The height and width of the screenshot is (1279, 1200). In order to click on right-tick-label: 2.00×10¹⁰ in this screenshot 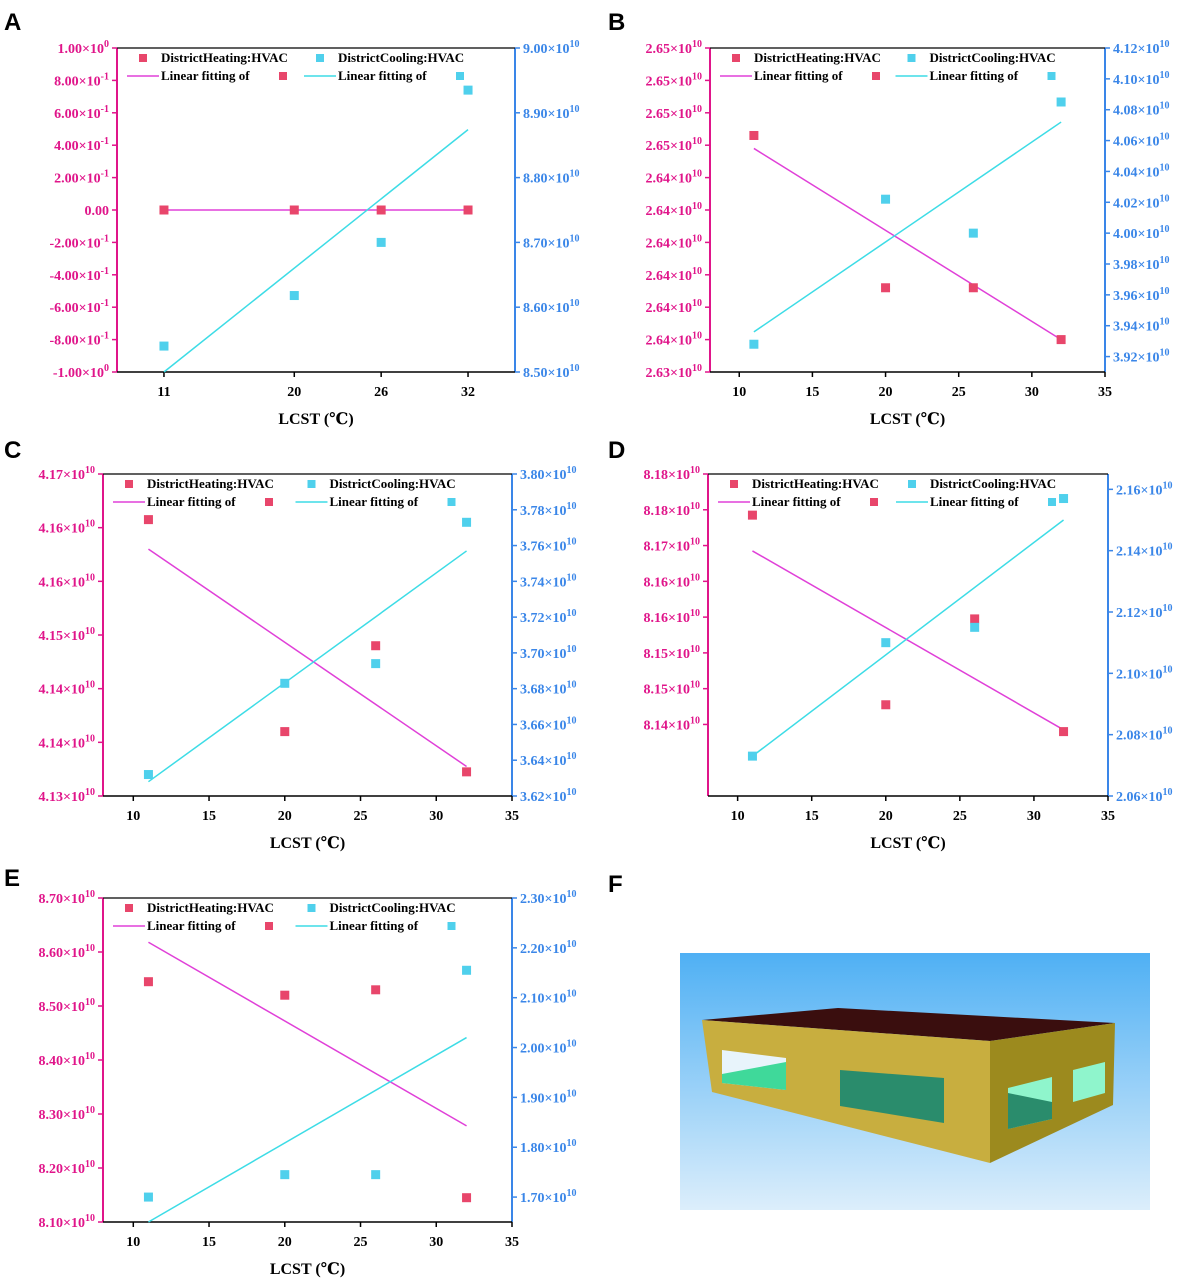, I will do `click(548, 1048)`.